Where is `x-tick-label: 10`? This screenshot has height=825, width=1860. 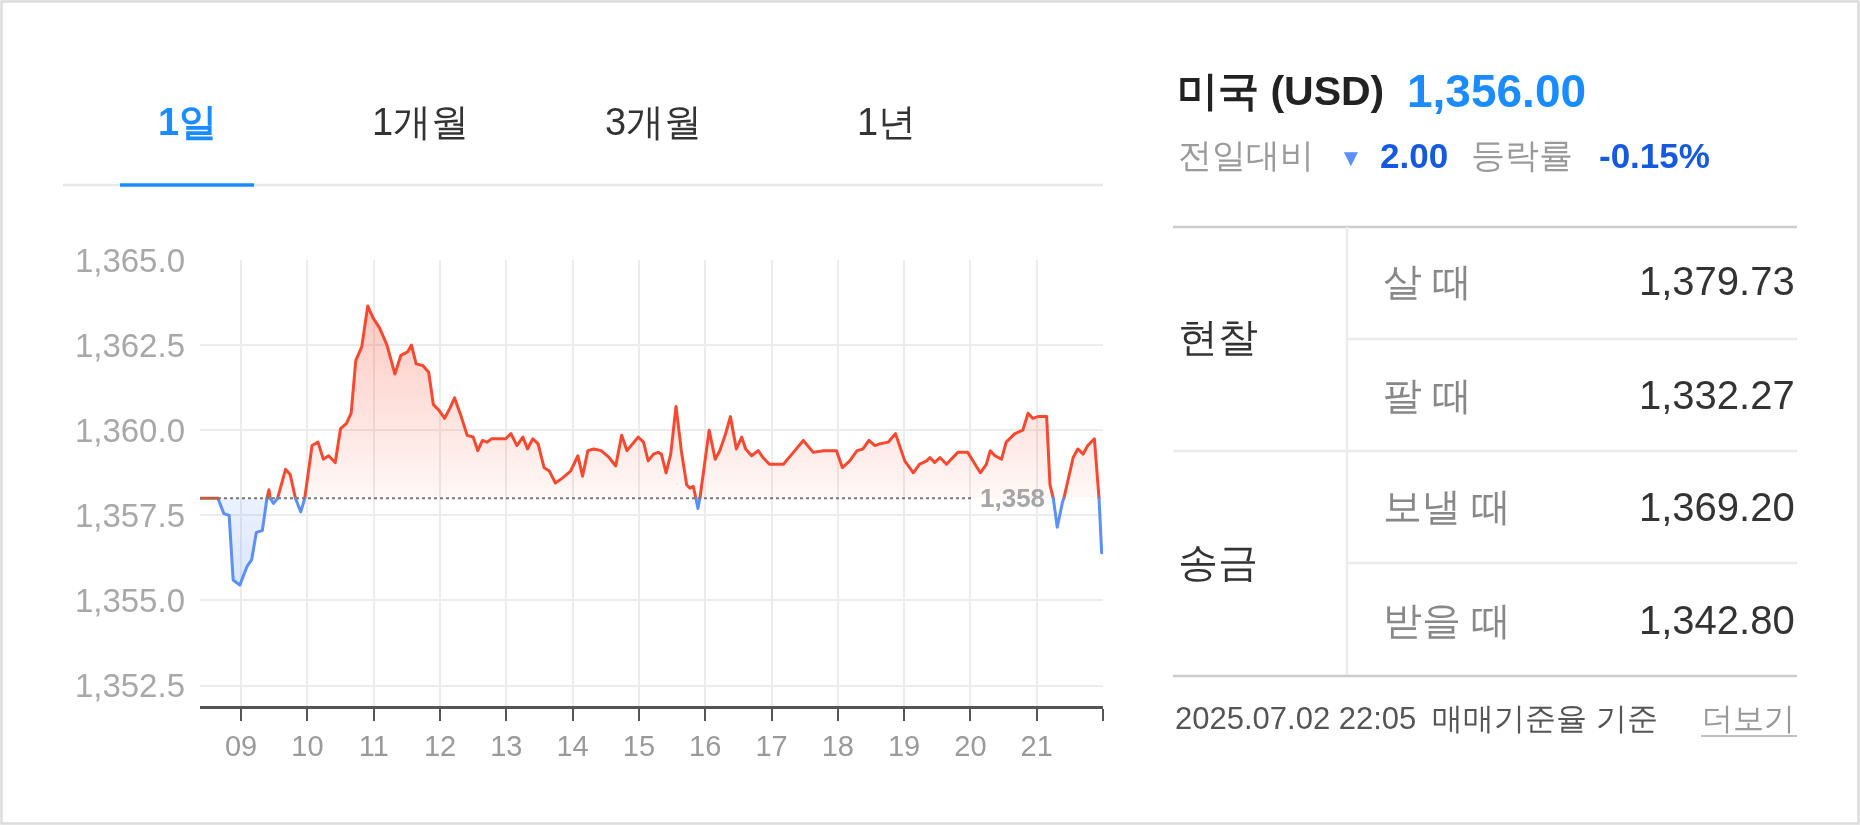
x-tick-label: 10 is located at coordinates (307, 745).